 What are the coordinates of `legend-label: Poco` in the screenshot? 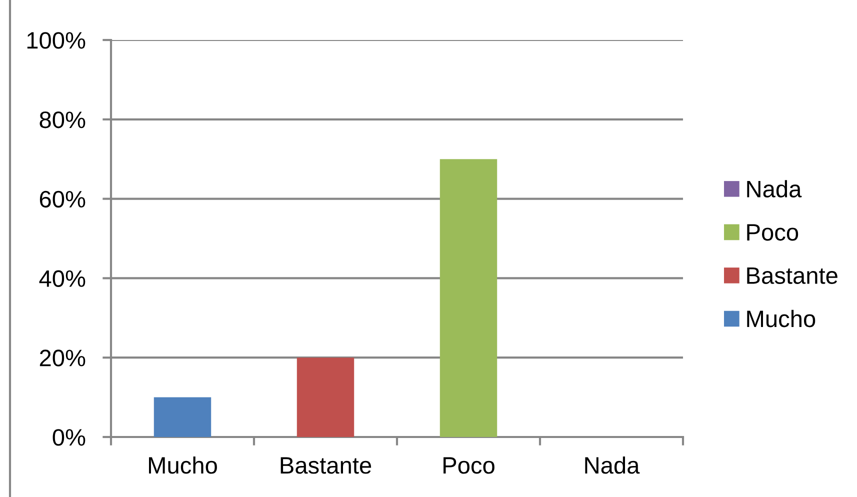 It's located at (772, 232).